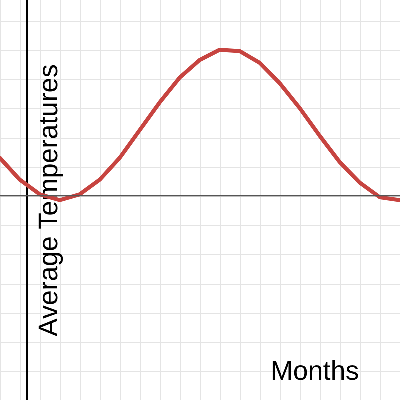  What do you see at coordinates (49, 200) in the screenshot?
I see `y-axis-title: Average Temperatures` at bounding box center [49, 200].